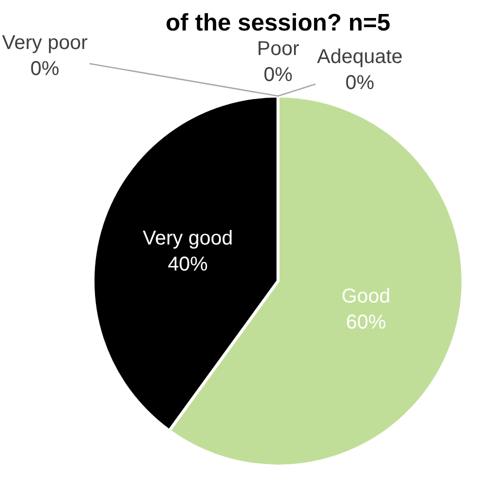  I want to click on category-label: Adequate, so click(360, 57).